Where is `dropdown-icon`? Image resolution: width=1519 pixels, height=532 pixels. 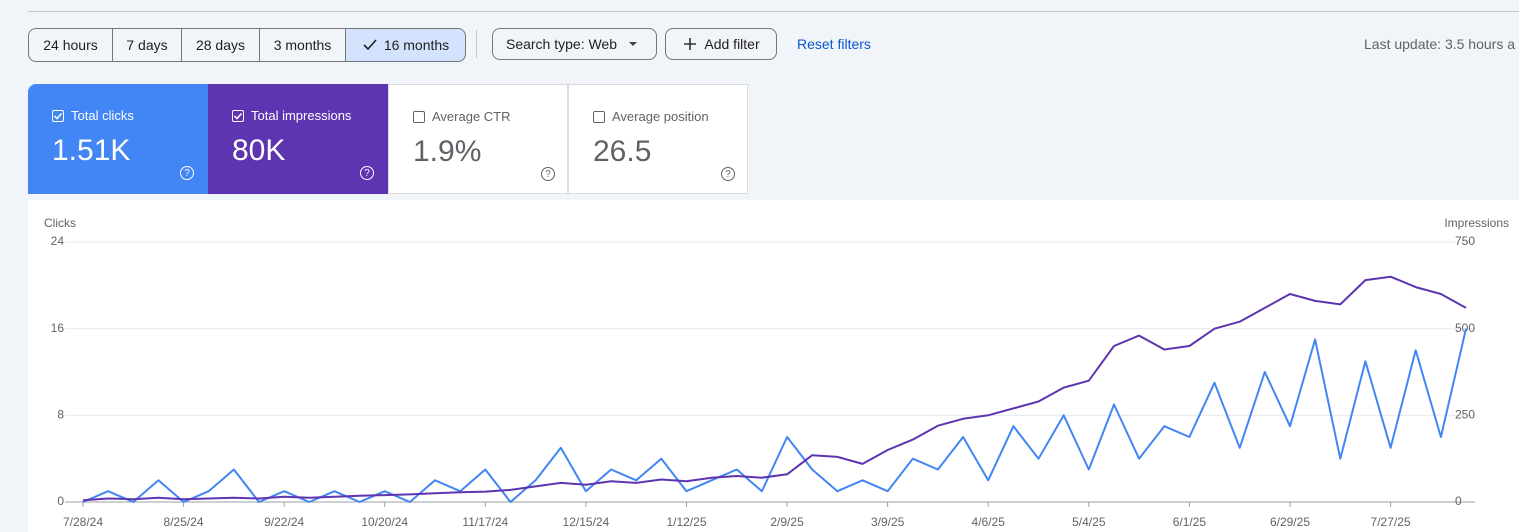
dropdown-icon is located at coordinates (633, 44).